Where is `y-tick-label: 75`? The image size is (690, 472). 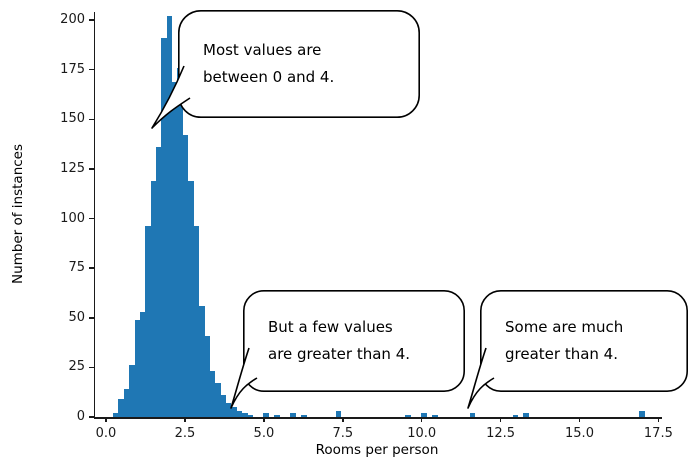 y-tick-label: 75 is located at coordinates (76, 268).